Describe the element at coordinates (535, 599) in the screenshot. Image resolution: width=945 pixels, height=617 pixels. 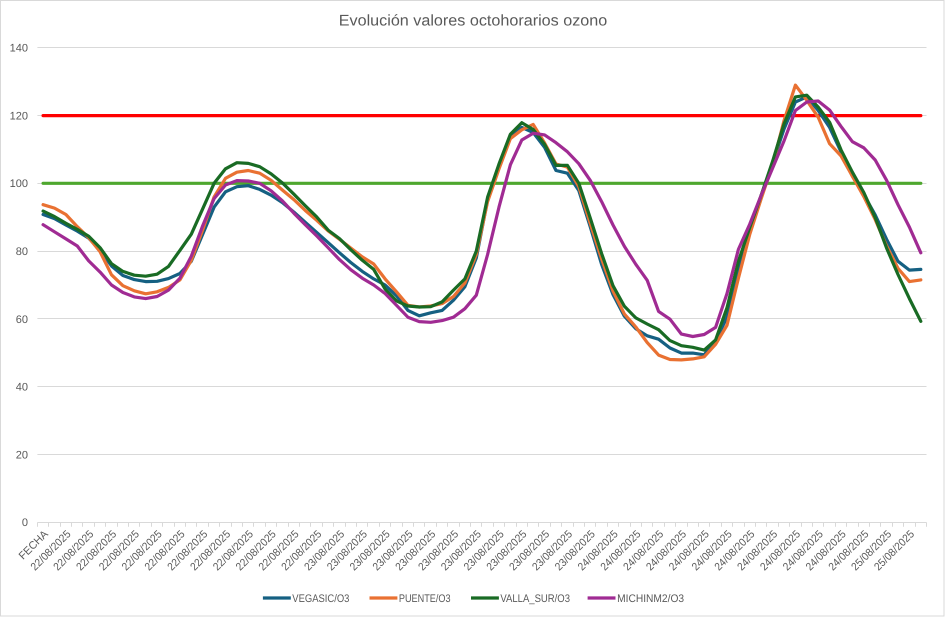
I see `svg-text: VALLA_SUR/O3` at that location.